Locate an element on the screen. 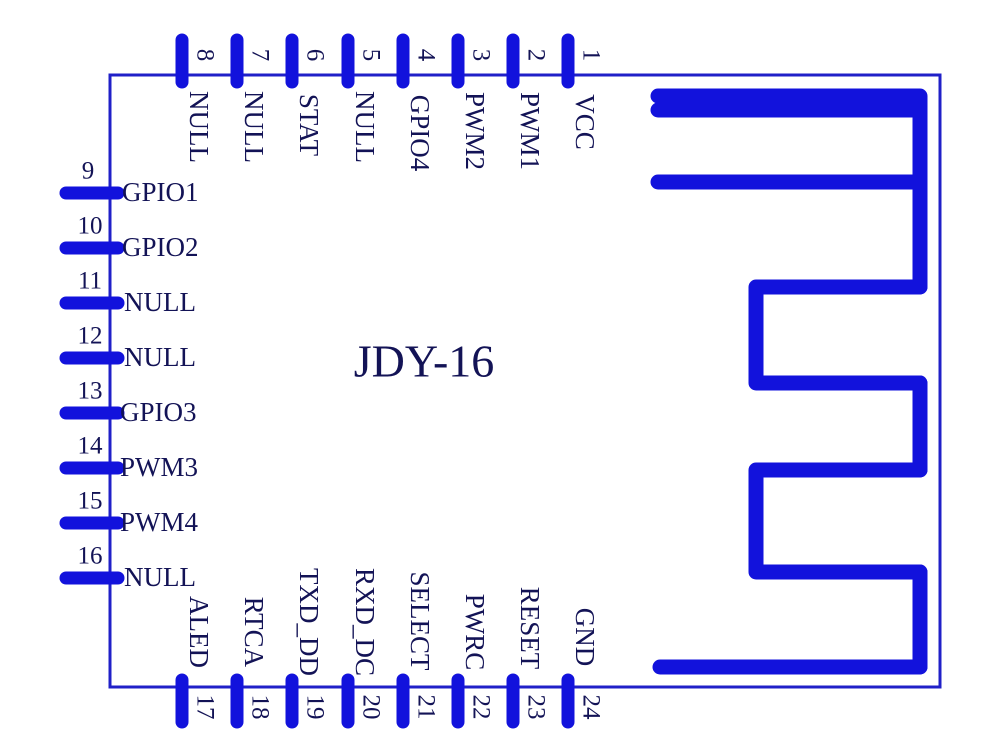 This screenshot has width=1000, height=750. pin-7: 7 NULL is located at coordinates (251, 98).